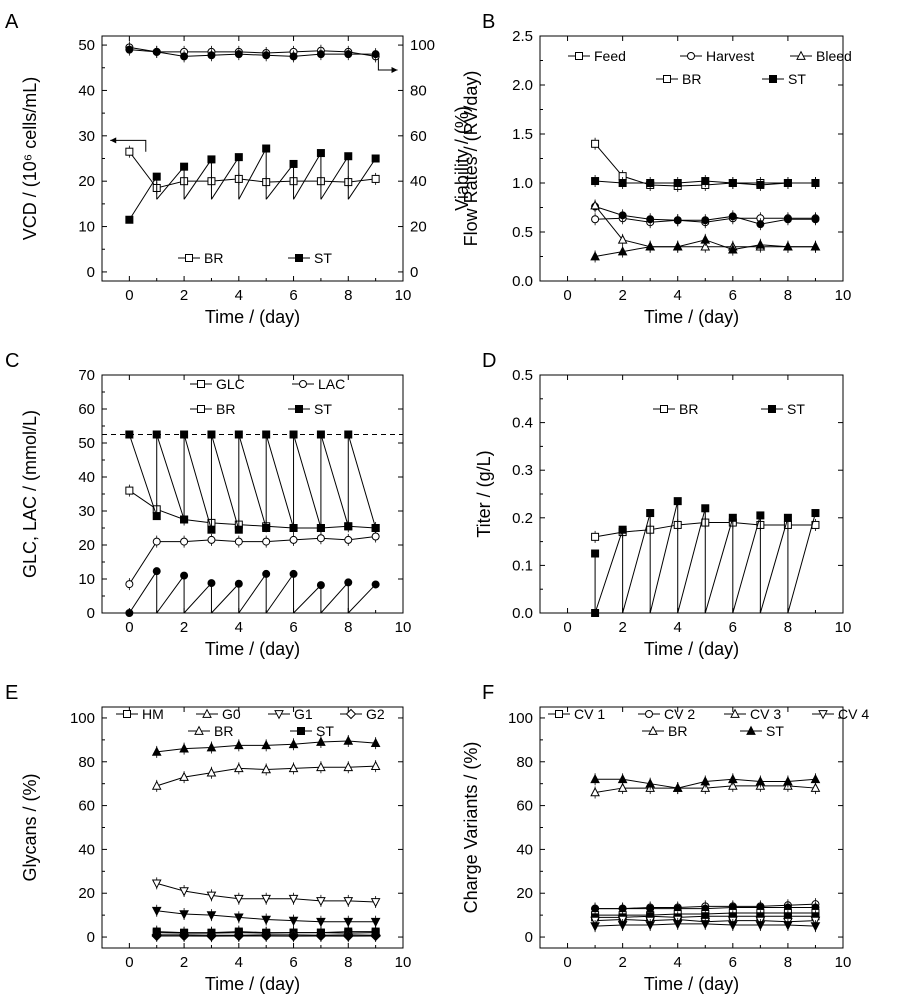  Describe the element at coordinates (11, 693) in the screenshot. I see `panel-letter: E` at that location.